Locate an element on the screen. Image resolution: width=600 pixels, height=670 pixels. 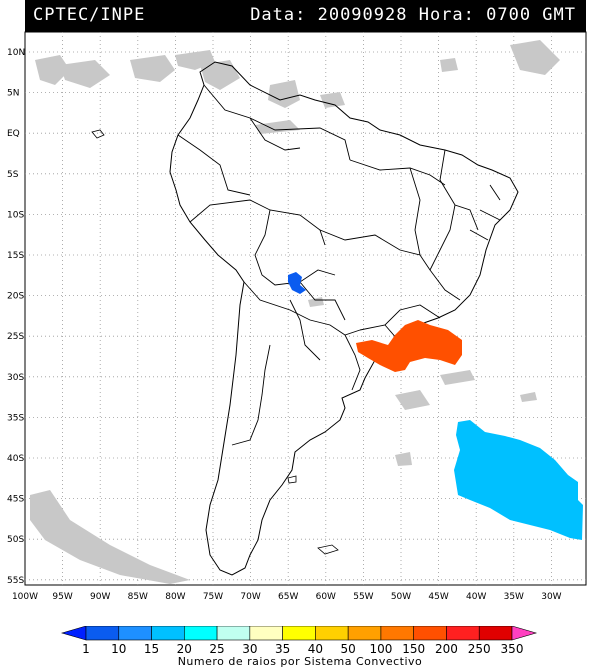
latitude-label: EQ is located at coordinates (13, 134).